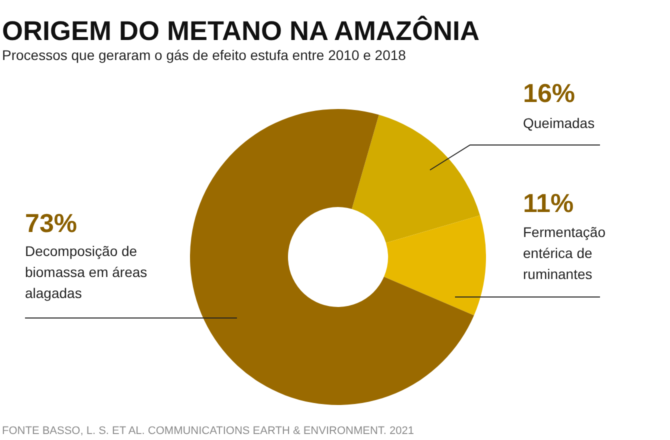 This screenshot has width=670, height=440. What do you see at coordinates (559, 123) in the screenshot?
I see `slice-label: Queimadas` at bounding box center [559, 123].